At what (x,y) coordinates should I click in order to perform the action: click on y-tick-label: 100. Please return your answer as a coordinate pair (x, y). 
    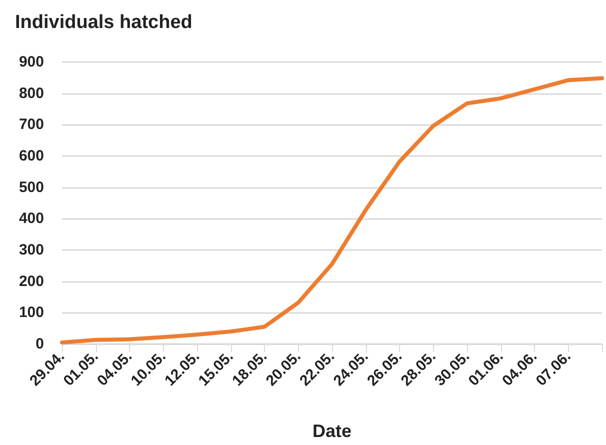
    Looking at the image, I should click on (31, 313).